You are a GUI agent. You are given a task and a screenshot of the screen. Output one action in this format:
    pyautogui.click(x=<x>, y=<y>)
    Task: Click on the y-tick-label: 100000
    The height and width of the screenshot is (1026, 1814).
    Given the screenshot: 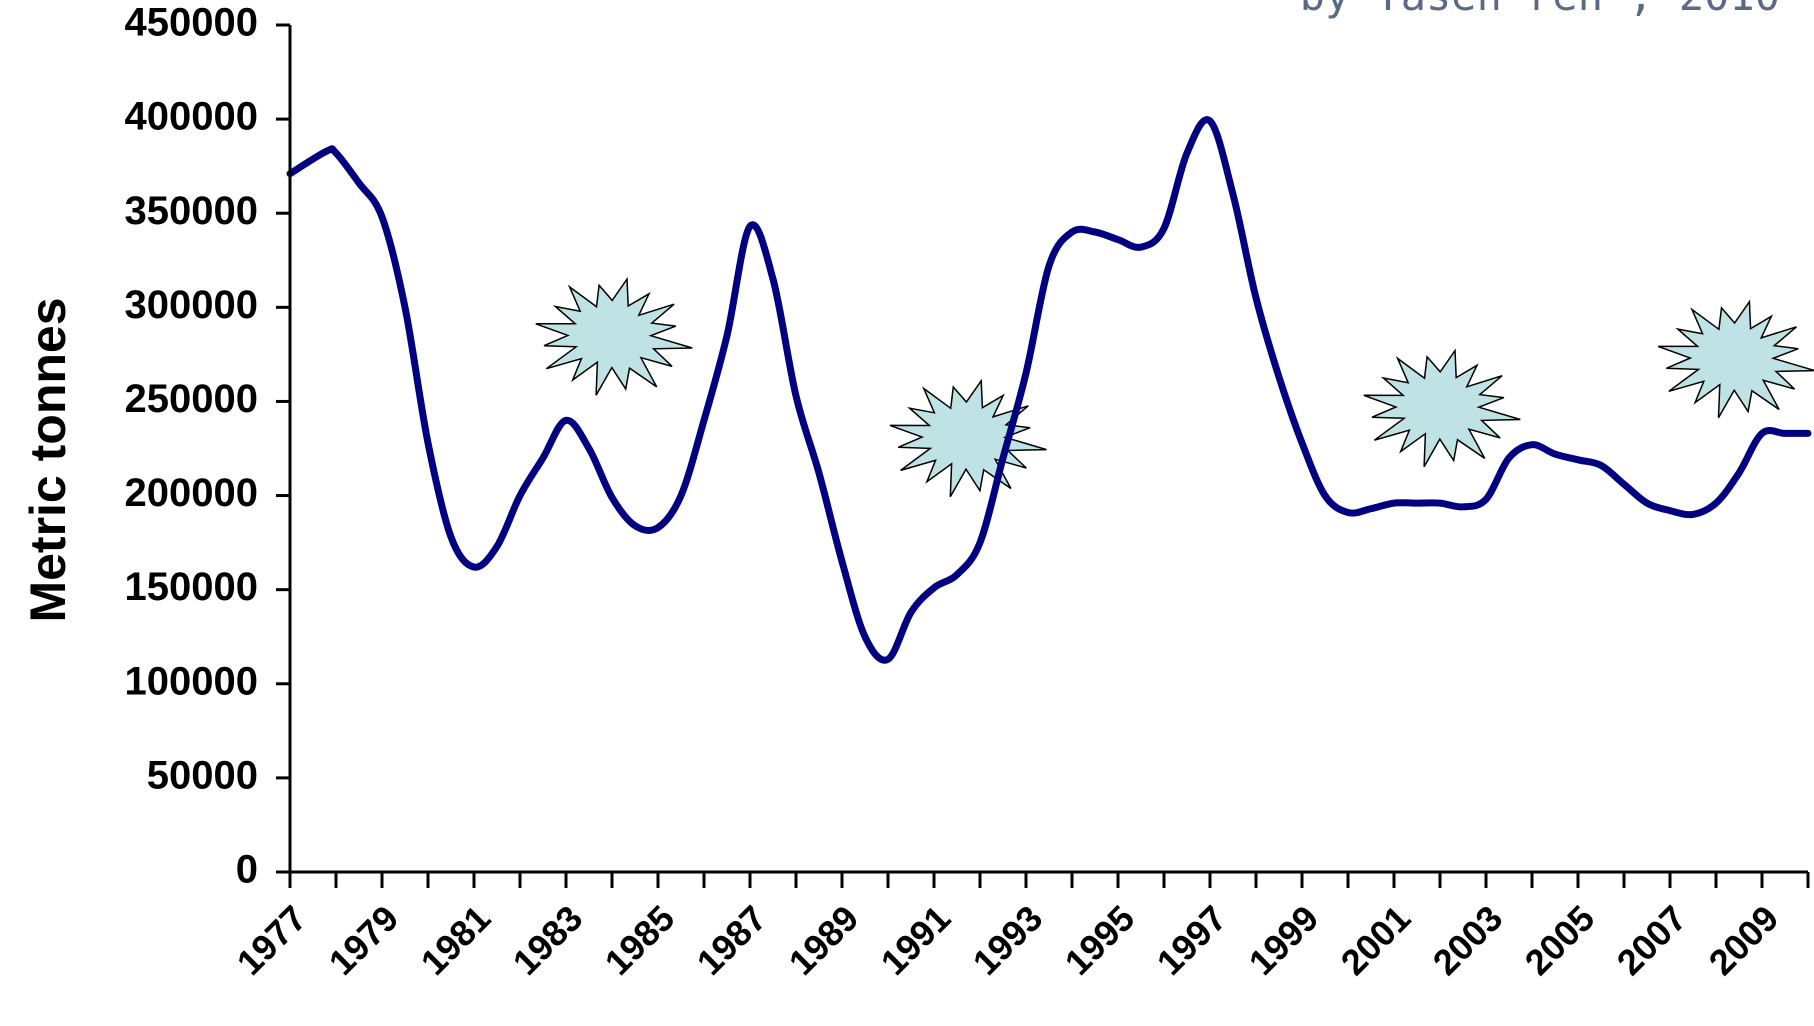 What is the action you would take?
    pyautogui.click(x=191, y=681)
    